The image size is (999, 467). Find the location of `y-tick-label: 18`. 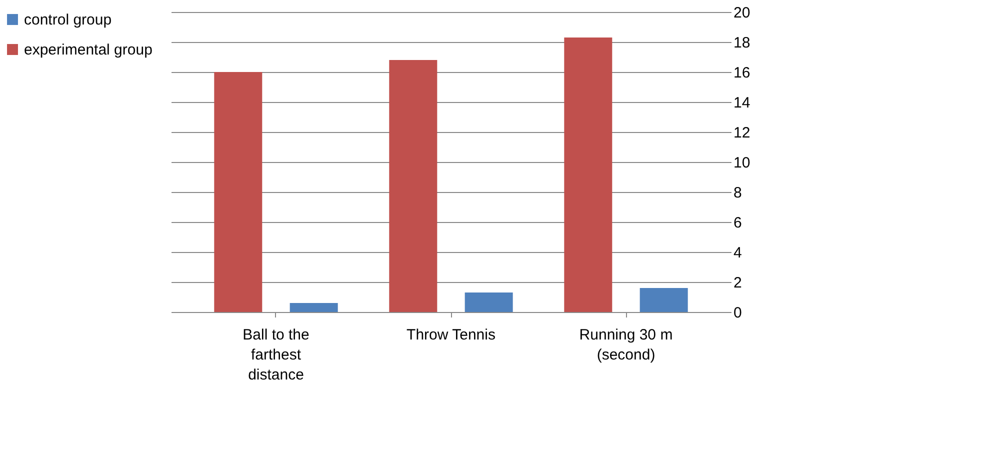

y-tick-label: 18 is located at coordinates (742, 43).